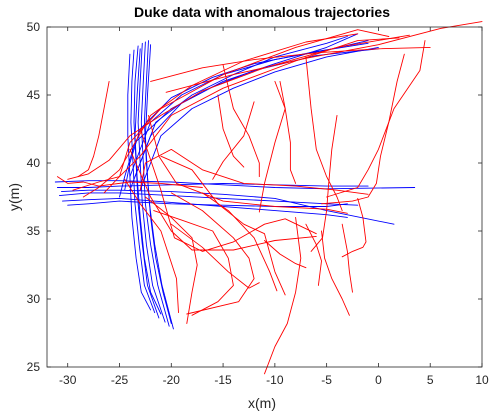 This screenshot has height=416, width=496. I want to click on y-tick-label: 45, so click(34, 95).